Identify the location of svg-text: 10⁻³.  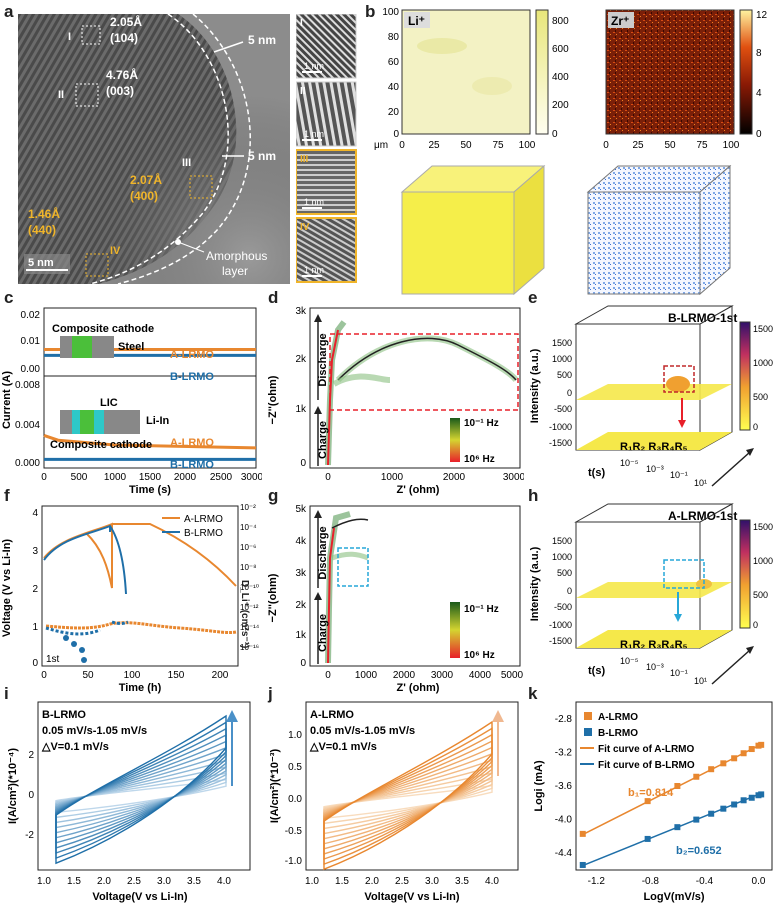
(655, 667).